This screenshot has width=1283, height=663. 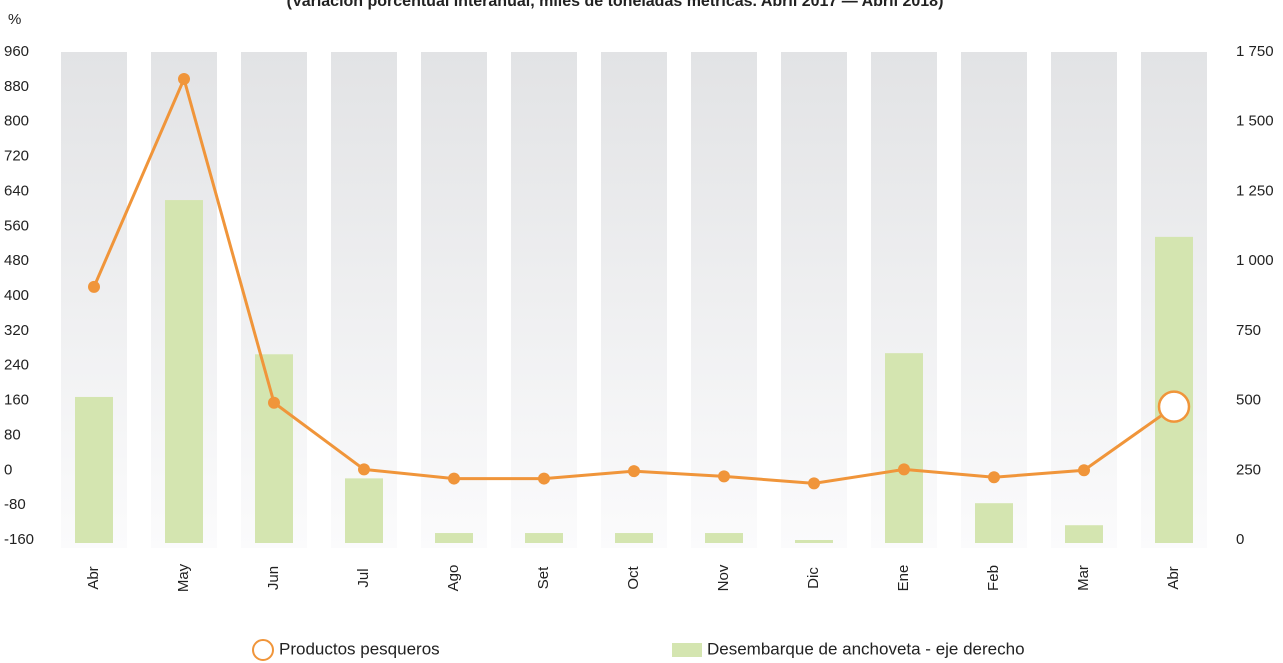 What do you see at coordinates (543, 577) in the screenshot?
I see `x-tick-label: Set` at bounding box center [543, 577].